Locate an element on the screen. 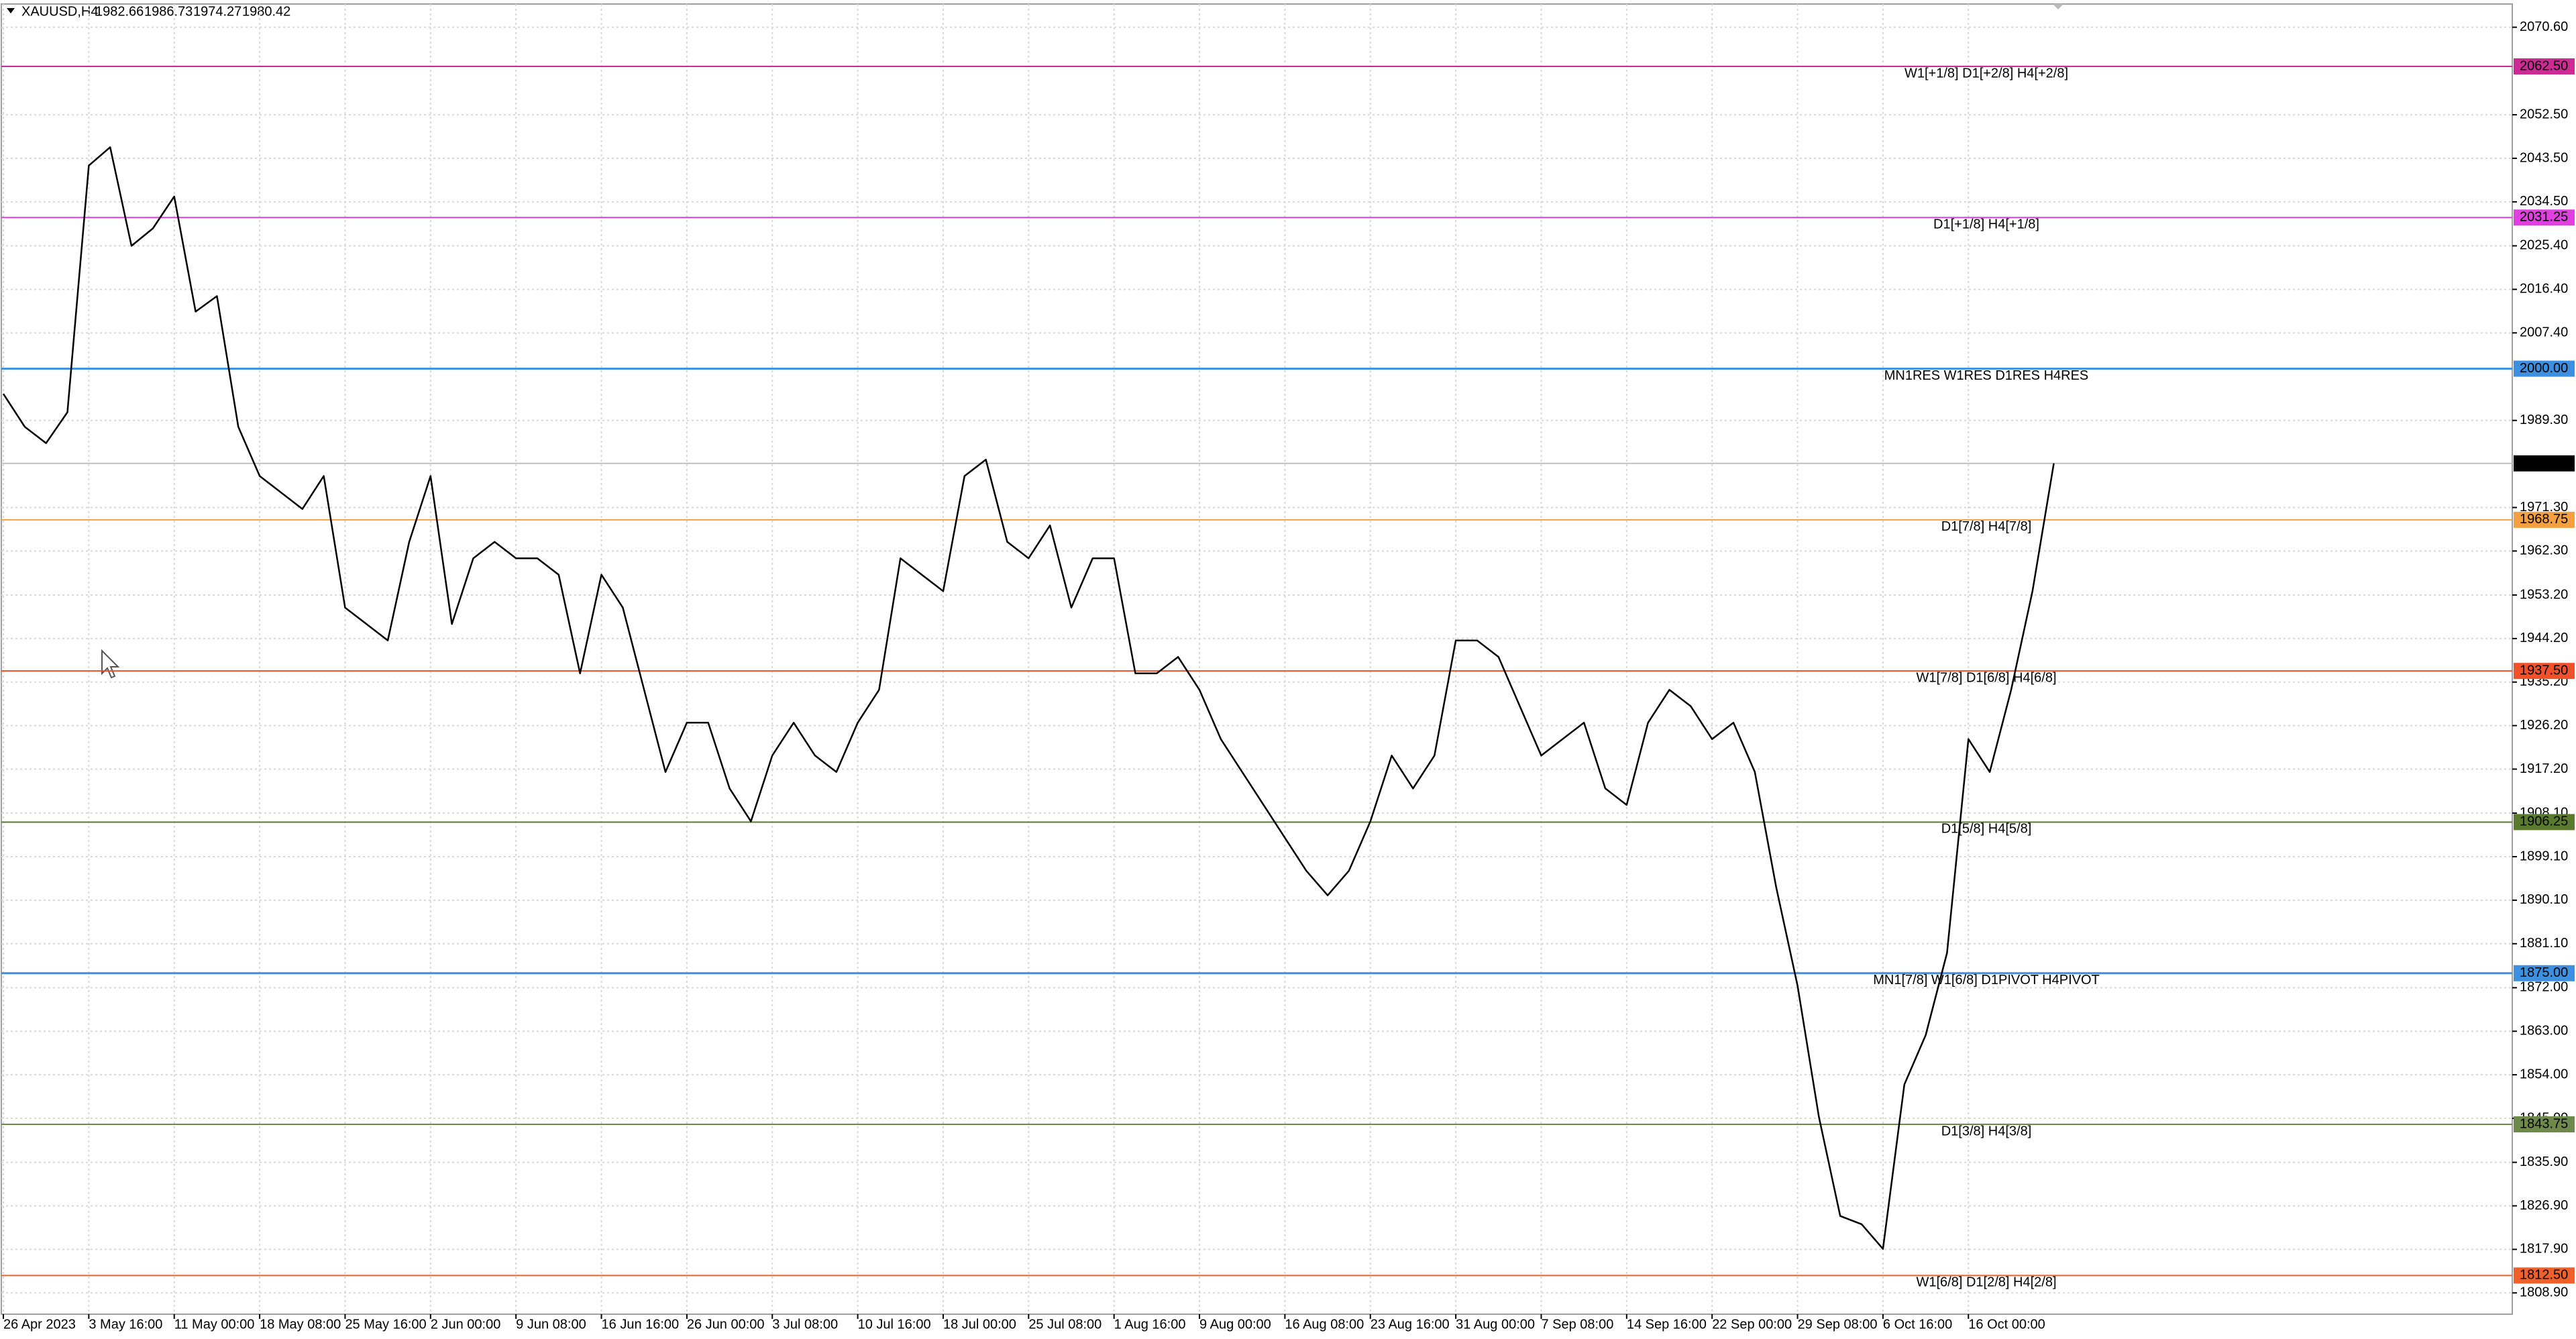  level-label: D1[3/8] H4[3/8] is located at coordinates (1986, 1131).